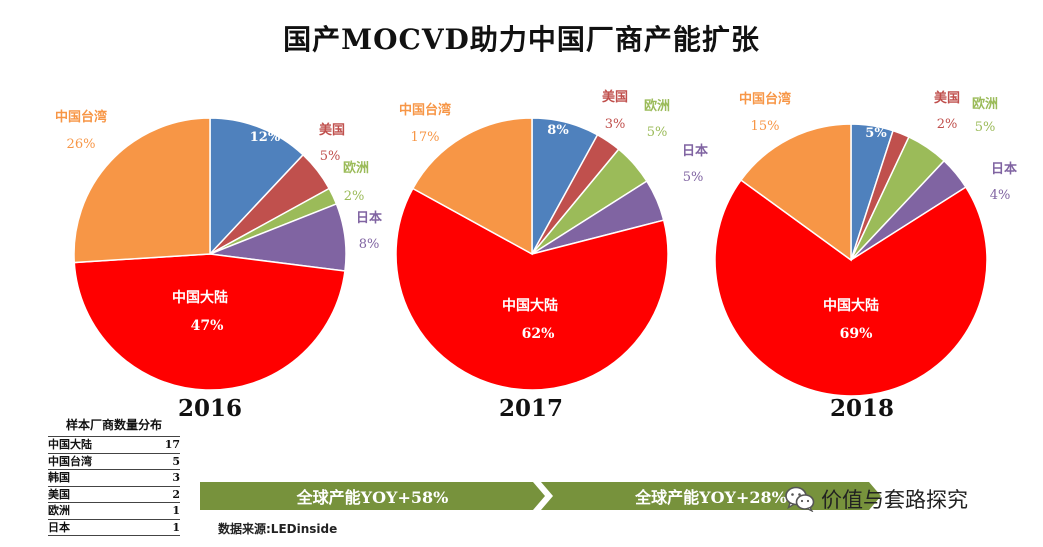  I want to click on slice-value-label: 17%, so click(425, 137).